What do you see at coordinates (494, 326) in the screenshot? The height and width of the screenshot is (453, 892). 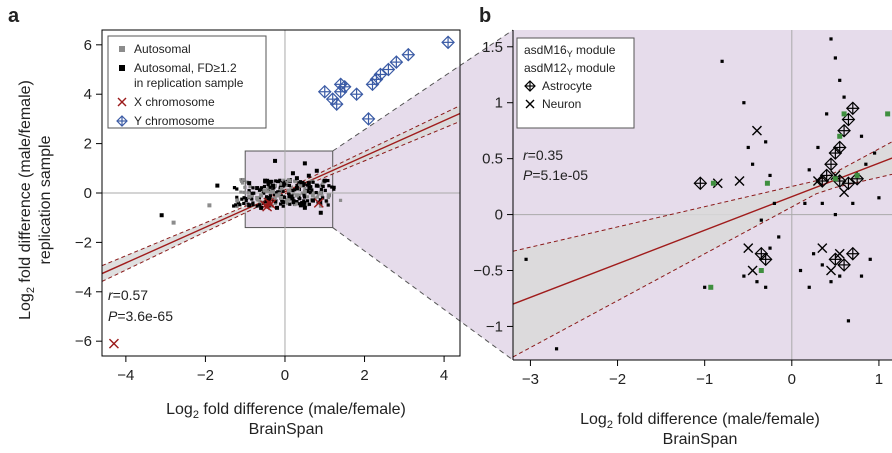 I see `y-tick-label: −1` at bounding box center [494, 326].